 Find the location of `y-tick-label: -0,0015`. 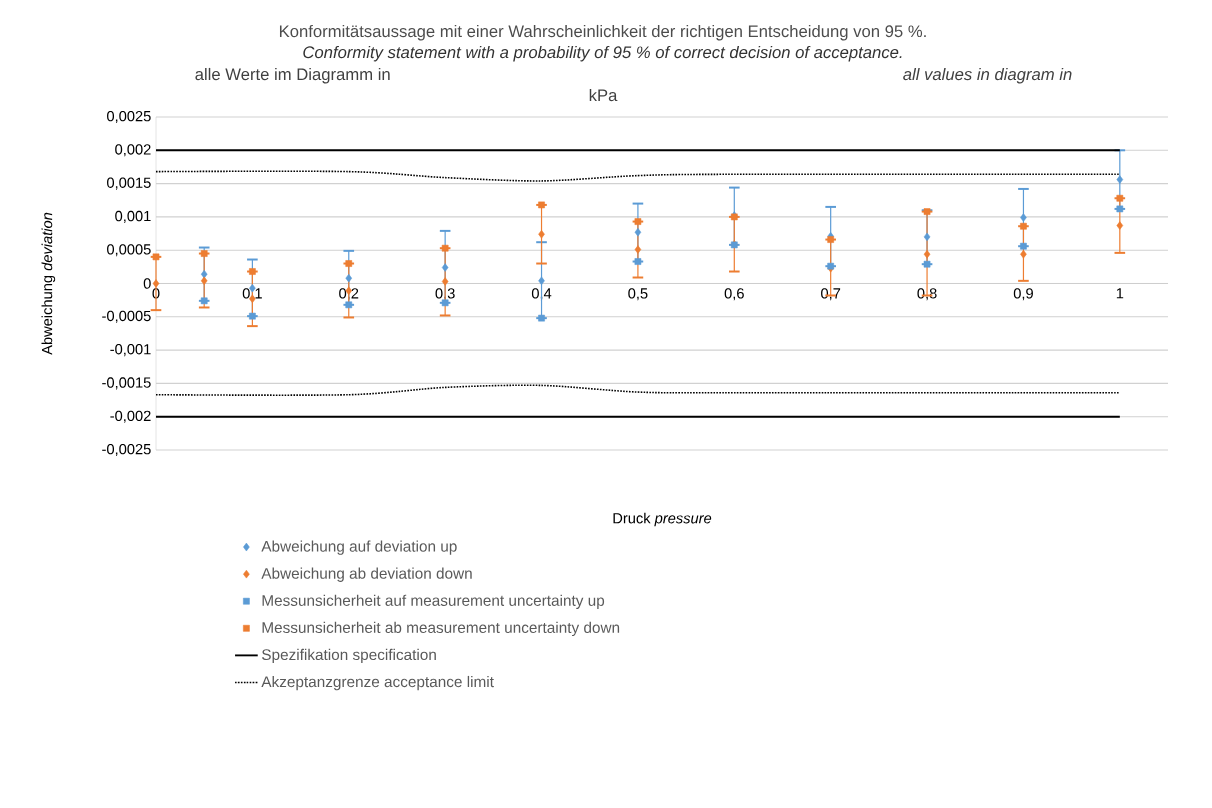

y-tick-label: -0,0015 is located at coordinates (126, 383).